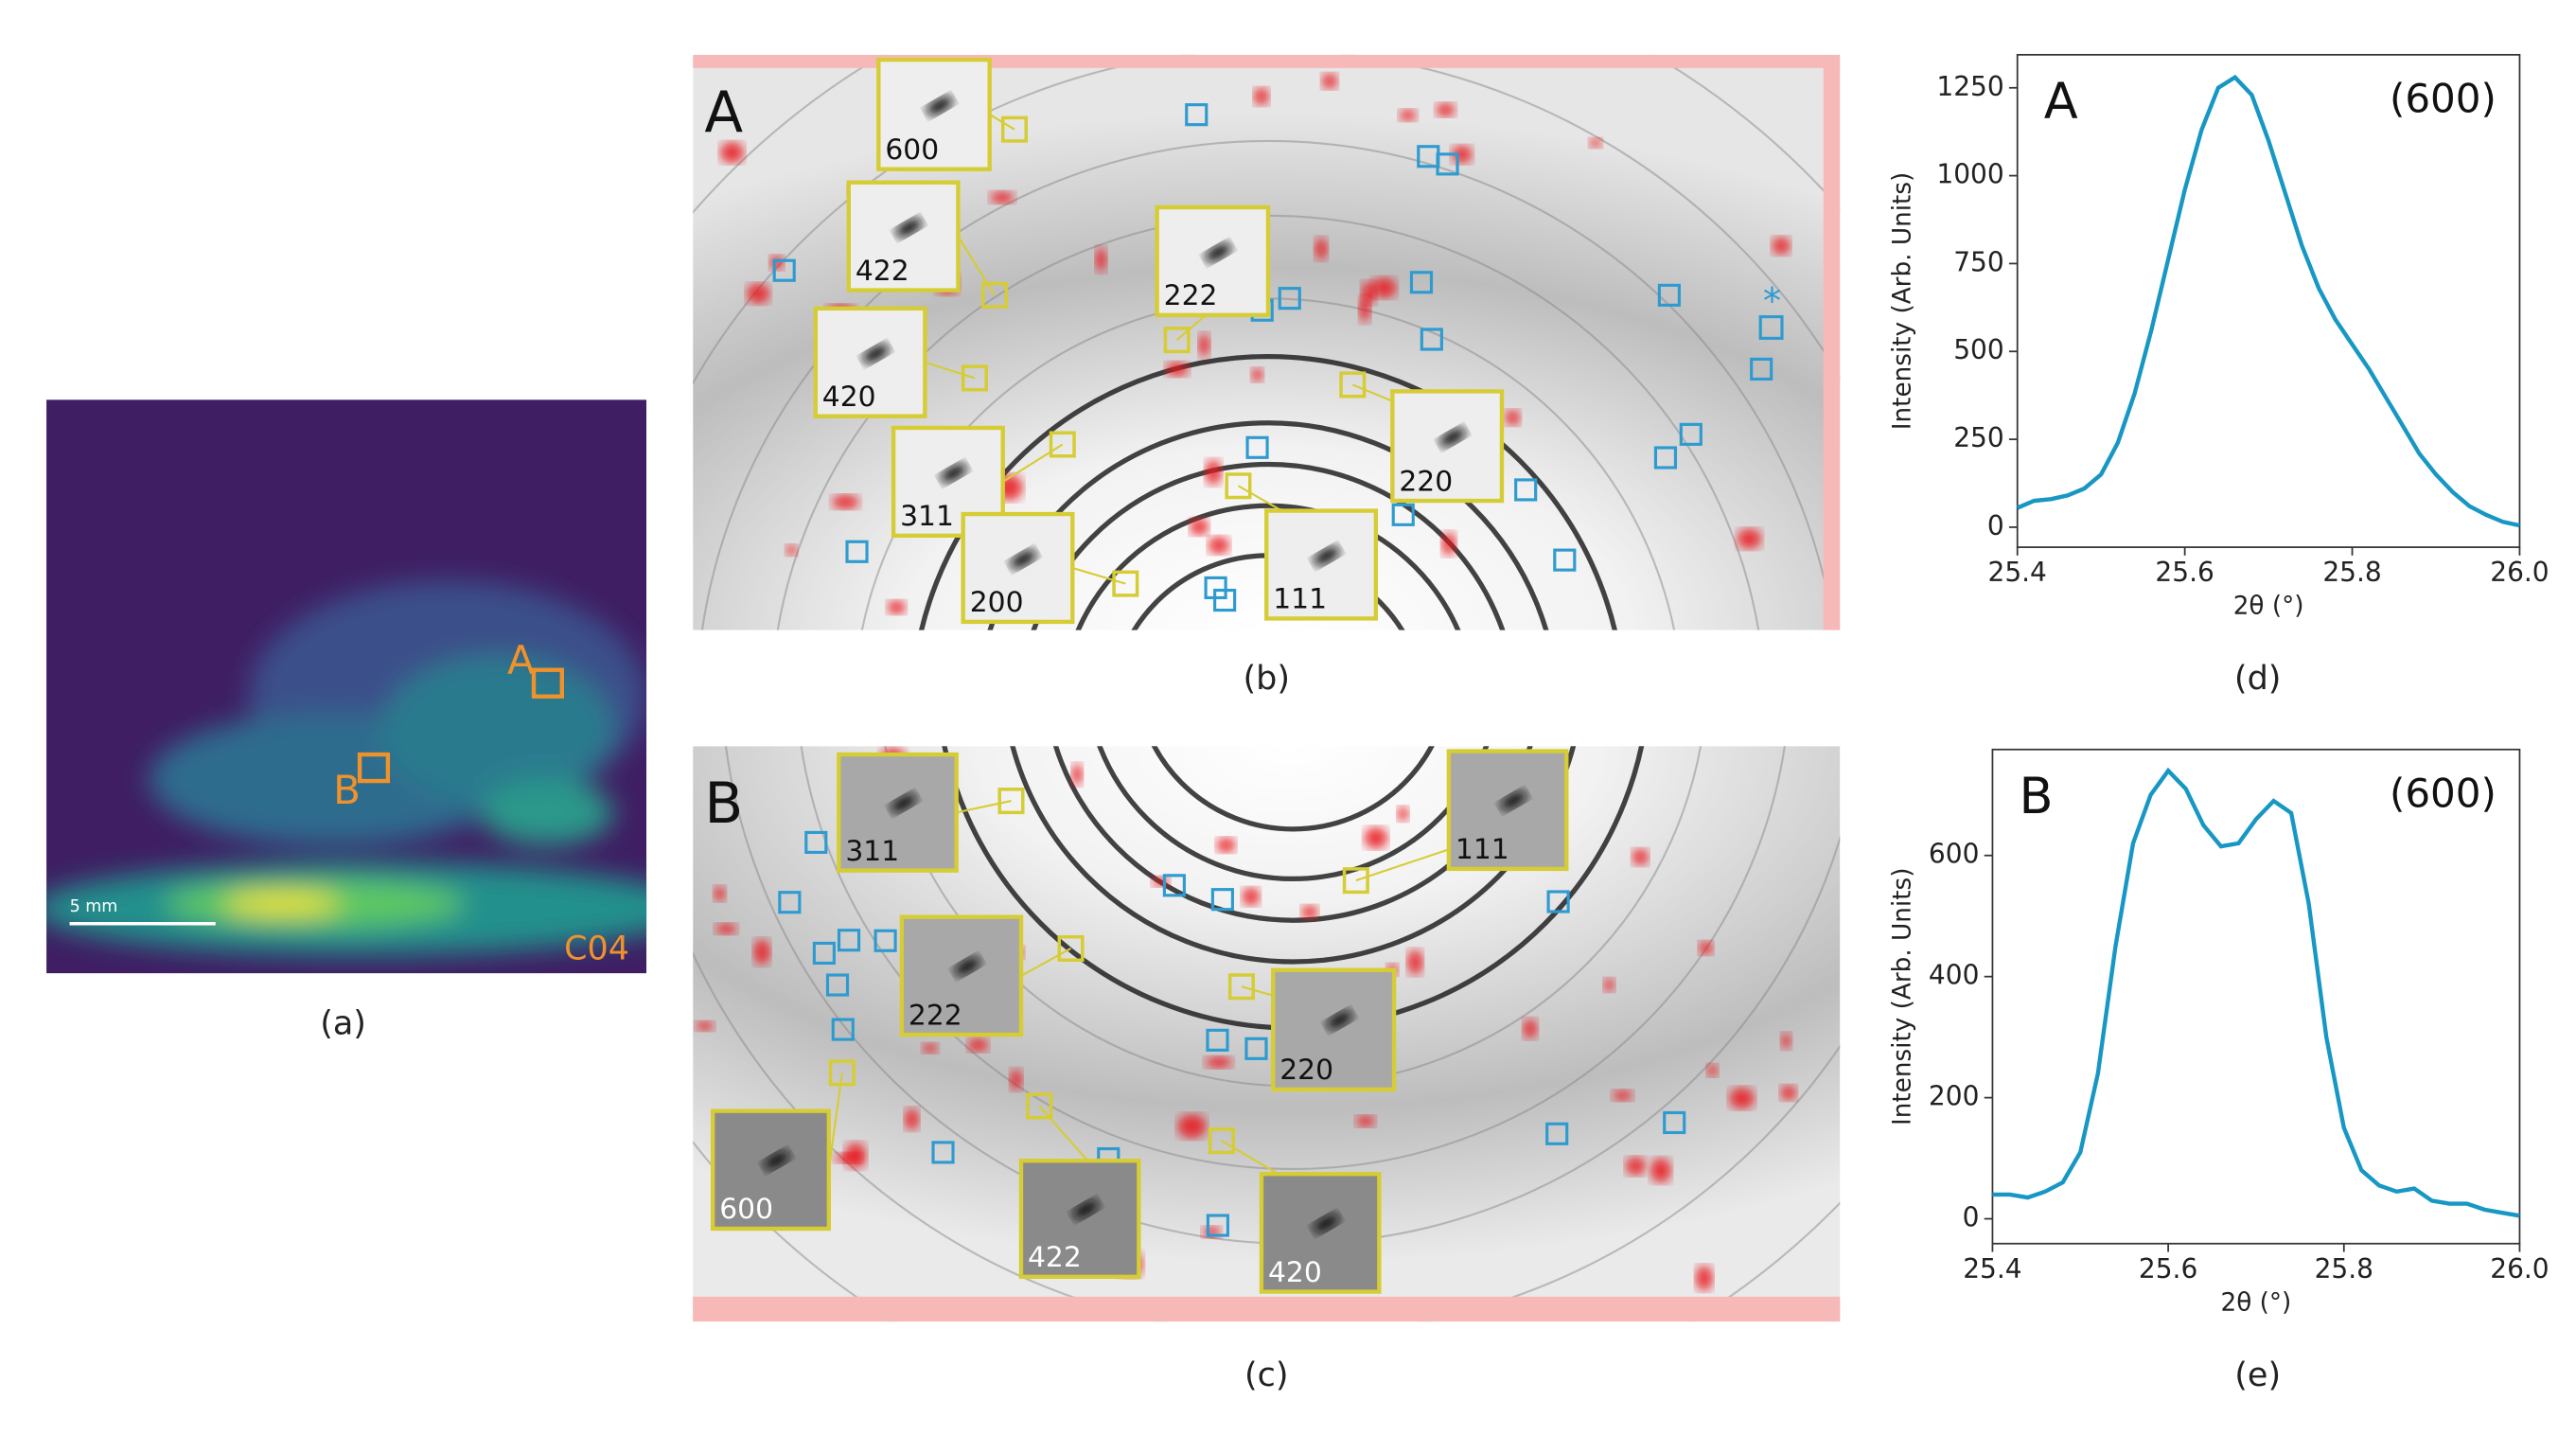  Describe the element at coordinates (1902, 301) in the screenshot. I see `y-axis-label: Intensity (Arb. Units)` at that location.